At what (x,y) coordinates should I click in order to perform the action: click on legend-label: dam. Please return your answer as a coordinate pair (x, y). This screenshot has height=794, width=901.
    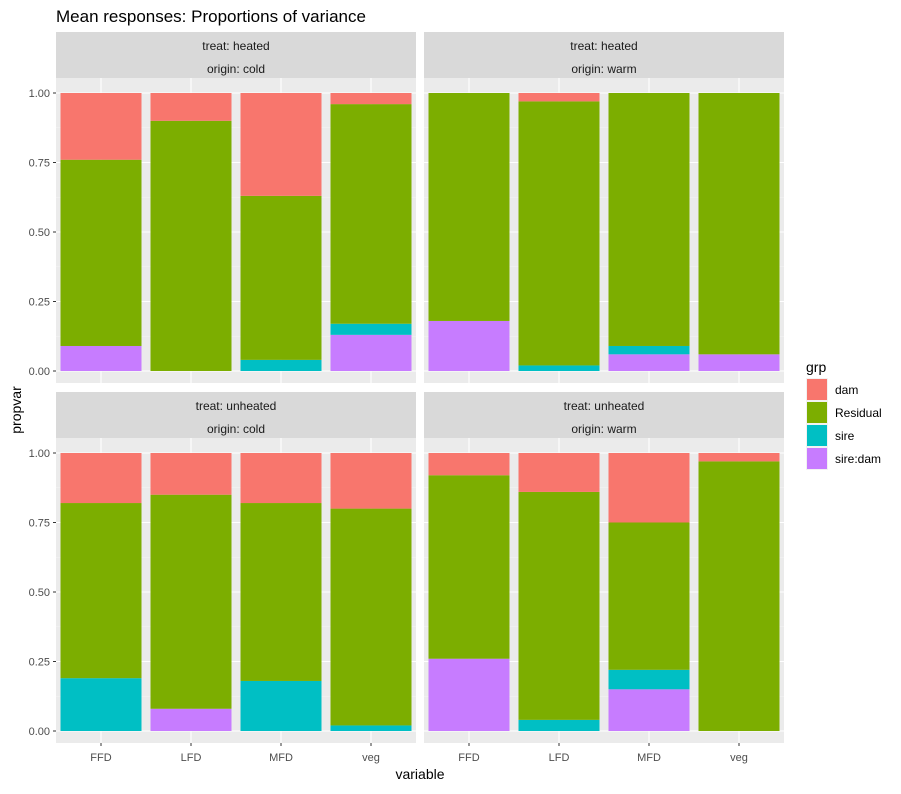
    Looking at the image, I should click on (846, 390).